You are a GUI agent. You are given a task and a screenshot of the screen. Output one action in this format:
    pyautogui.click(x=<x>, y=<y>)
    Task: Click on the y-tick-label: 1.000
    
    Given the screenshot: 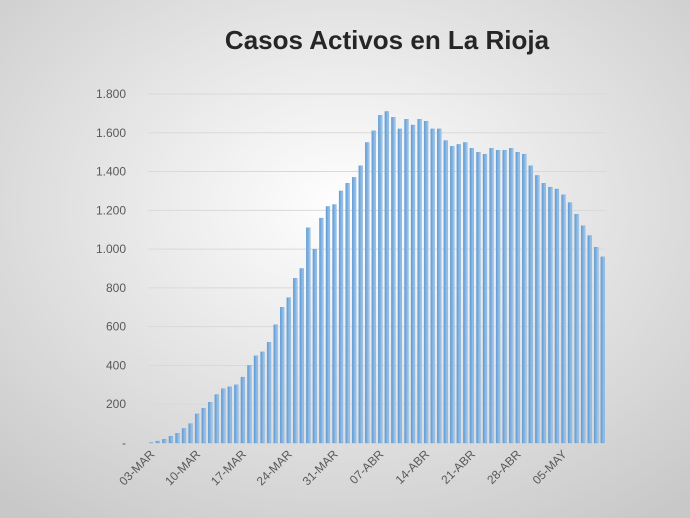 What is the action you would take?
    pyautogui.click(x=111, y=249)
    